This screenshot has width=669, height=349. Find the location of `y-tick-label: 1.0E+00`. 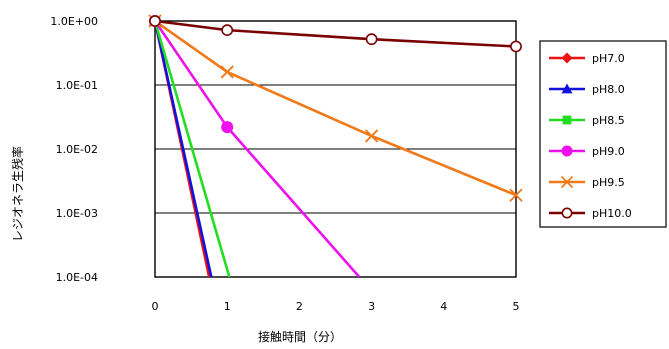

y-tick-label: 1.0E+00 is located at coordinates (74, 21).